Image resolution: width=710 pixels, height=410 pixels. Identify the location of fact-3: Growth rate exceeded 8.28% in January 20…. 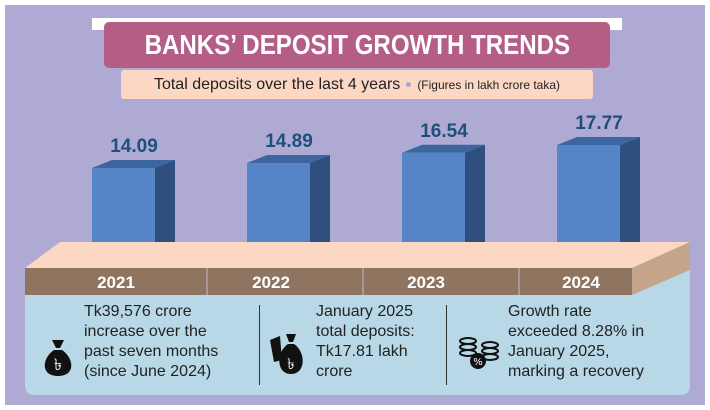
(576, 342).